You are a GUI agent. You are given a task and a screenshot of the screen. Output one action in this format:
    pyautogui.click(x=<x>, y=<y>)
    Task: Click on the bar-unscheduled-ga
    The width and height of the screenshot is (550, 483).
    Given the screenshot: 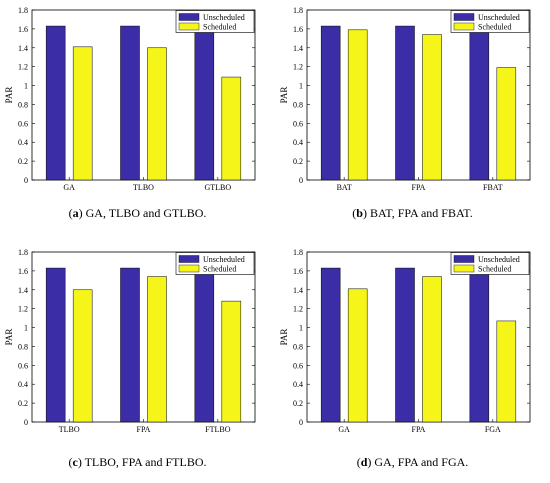 What is the action you would take?
    pyautogui.click(x=55, y=103)
    